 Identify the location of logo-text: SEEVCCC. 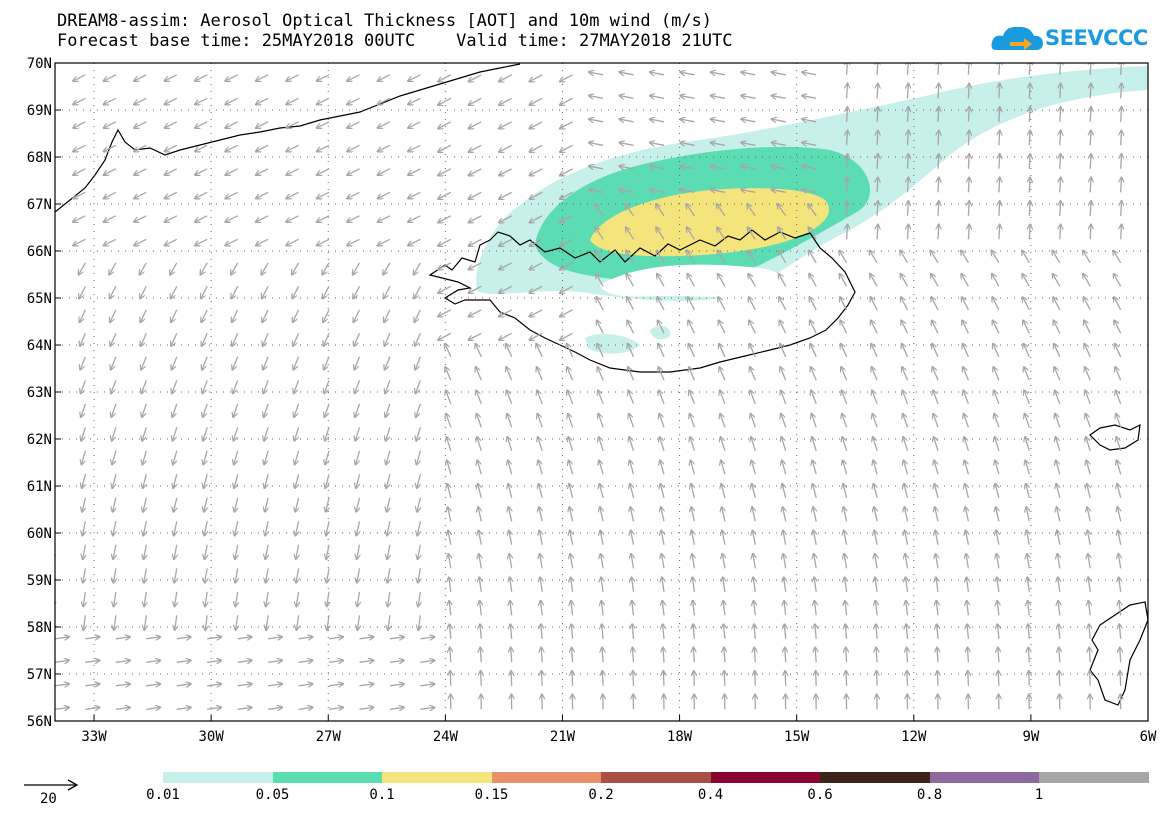
(1096, 38).